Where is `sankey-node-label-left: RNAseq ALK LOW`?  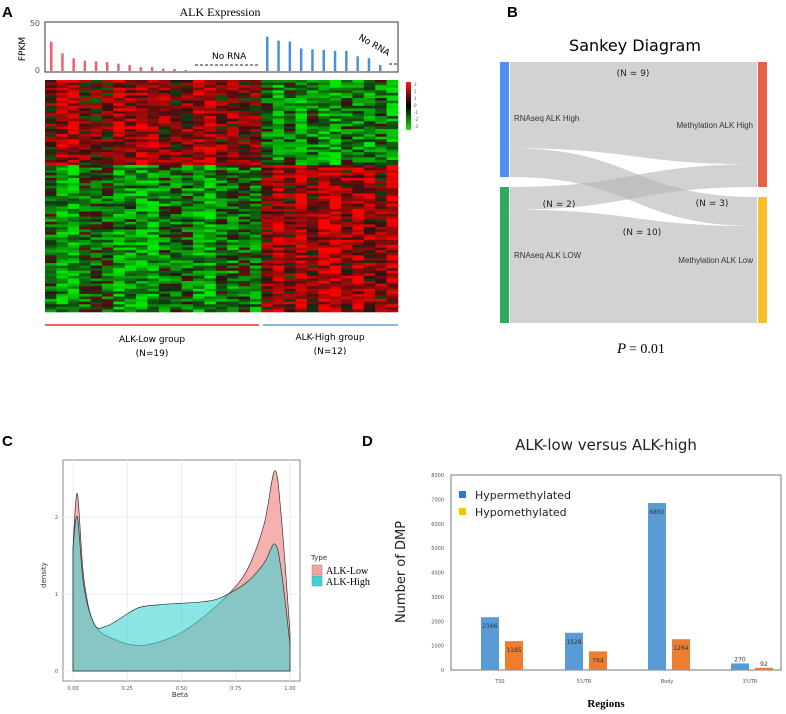 sankey-node-label-left: RNAseq ALK LOW is located at coordinates (548, 255).